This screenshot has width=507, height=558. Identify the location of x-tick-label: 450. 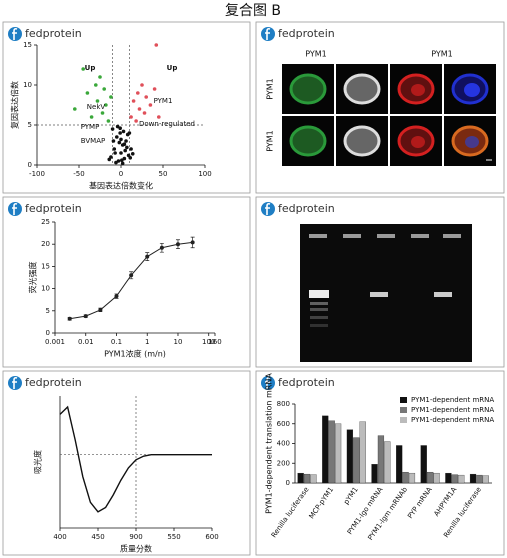
(97, 537).